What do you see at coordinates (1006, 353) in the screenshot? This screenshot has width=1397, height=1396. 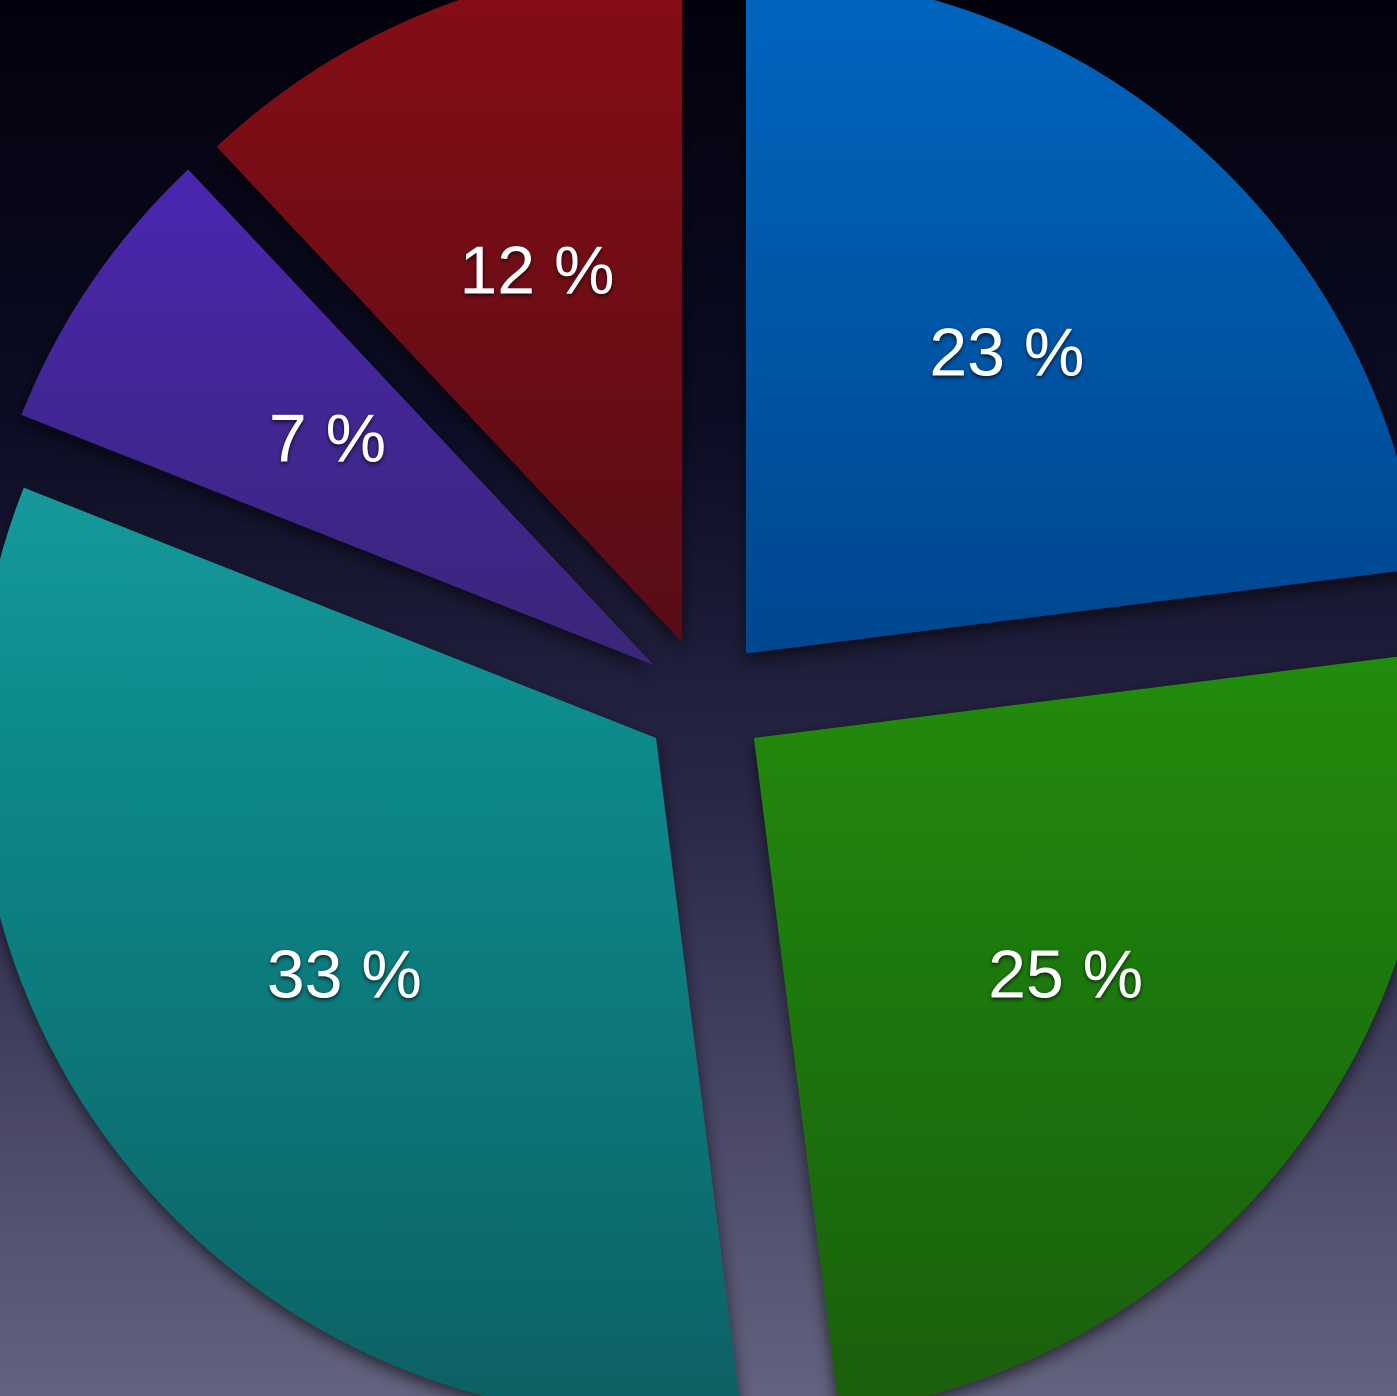 I see `slice-label-23: 23 %` at bounding box center [1006, 353].